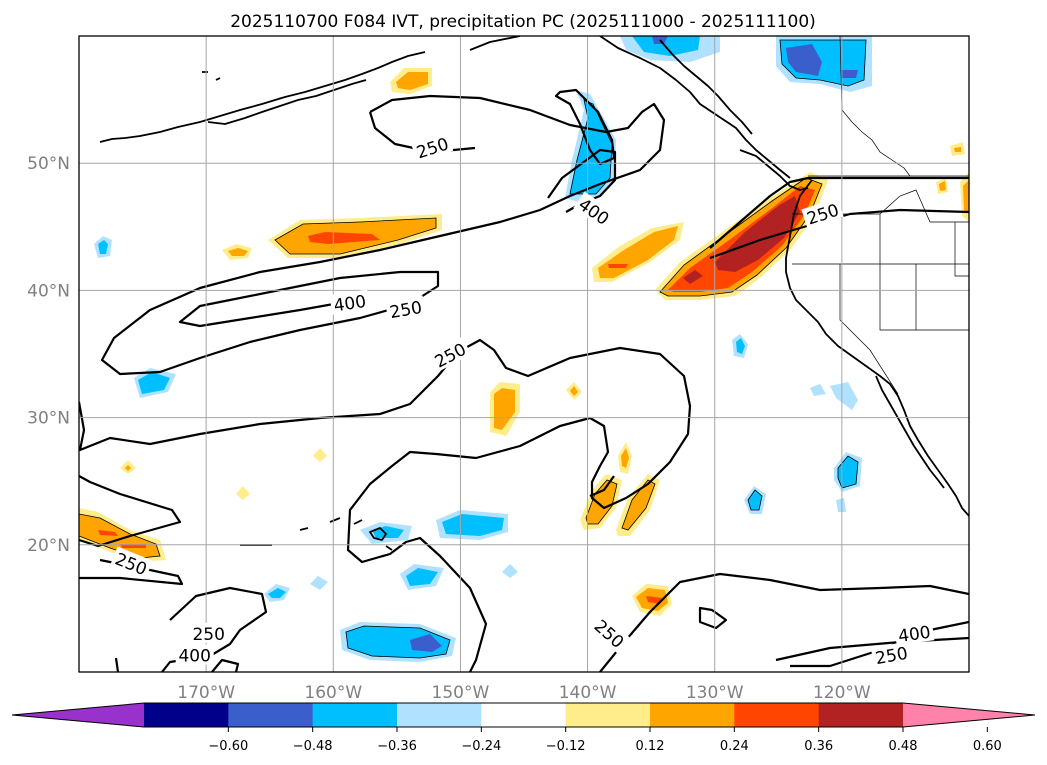  What do you see at coordinates (48, 546) in the screenshot?
I see `lat-tick-label: 20°N` at bounding box center [48, 546].